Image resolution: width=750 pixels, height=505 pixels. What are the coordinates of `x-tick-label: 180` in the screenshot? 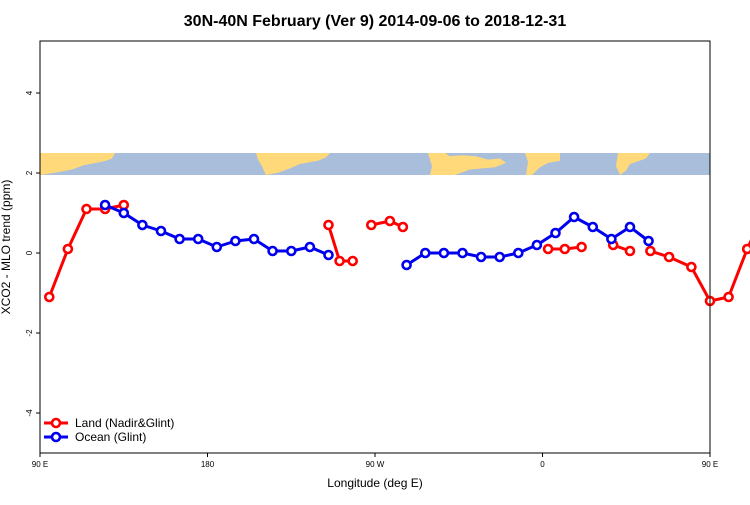 It's located at (208, 464).